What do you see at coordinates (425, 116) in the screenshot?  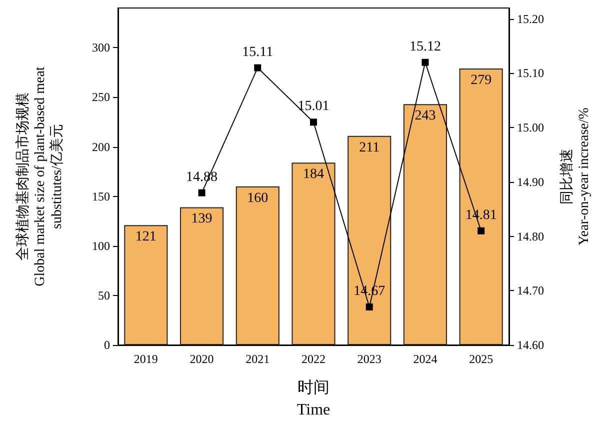 I see `data-label: 243` at bounding box center [425, 116].